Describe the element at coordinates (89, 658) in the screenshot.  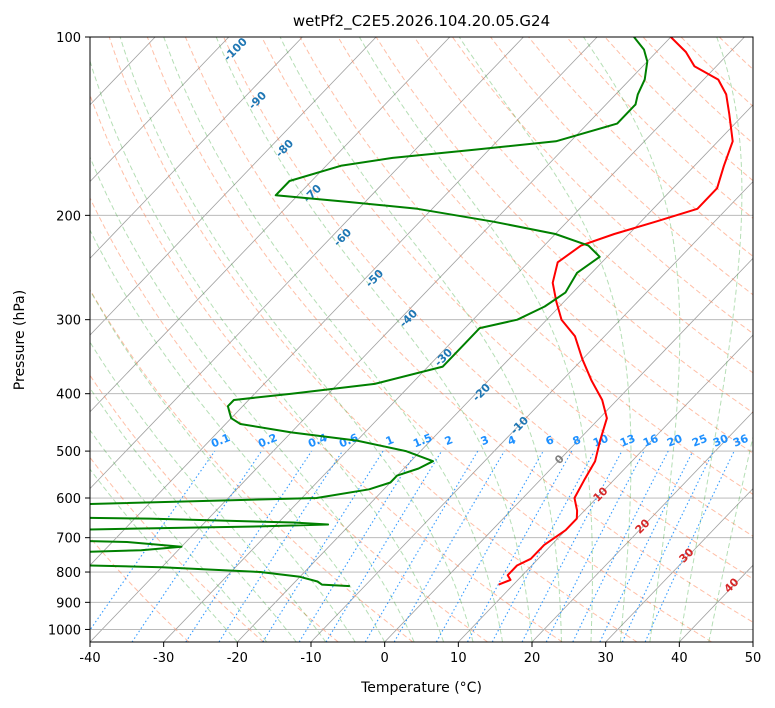
I see `x-tick-label: -40` at that location.